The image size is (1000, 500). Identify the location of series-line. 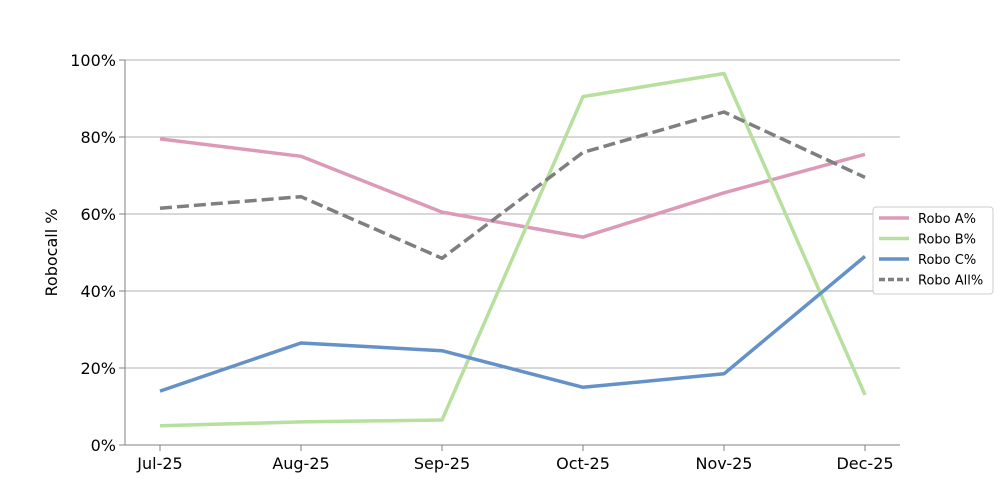
(512, 188).